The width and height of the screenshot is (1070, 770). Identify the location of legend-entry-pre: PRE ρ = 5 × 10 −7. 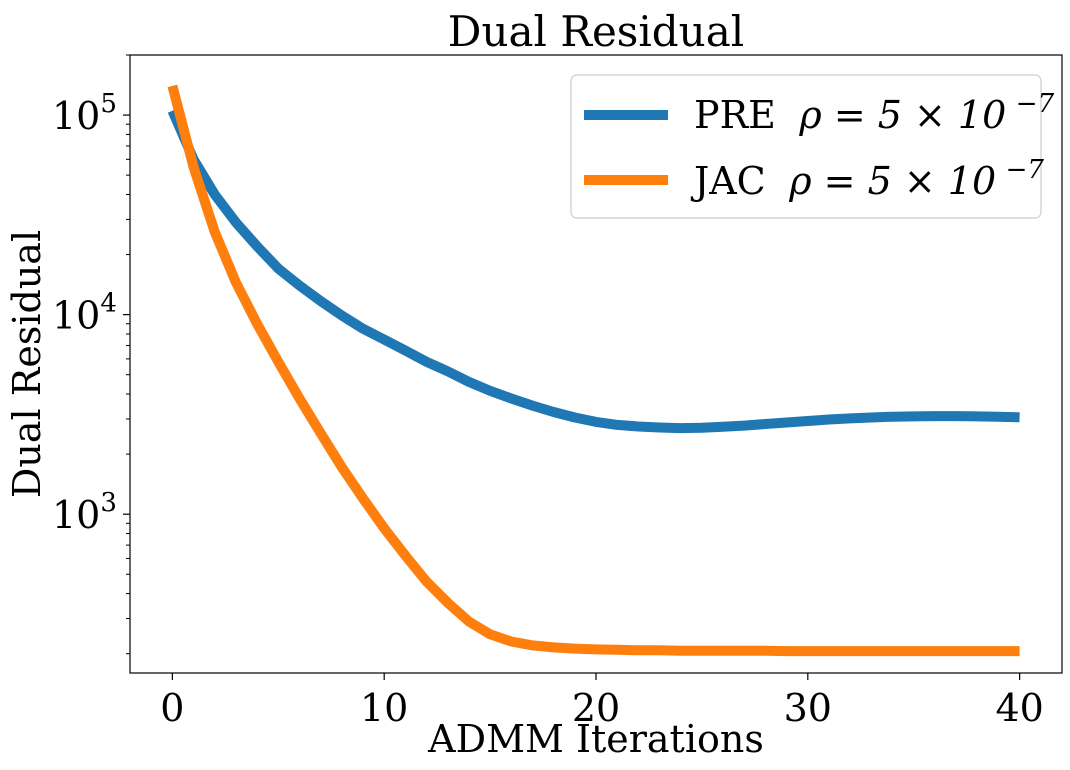
(874, 113).